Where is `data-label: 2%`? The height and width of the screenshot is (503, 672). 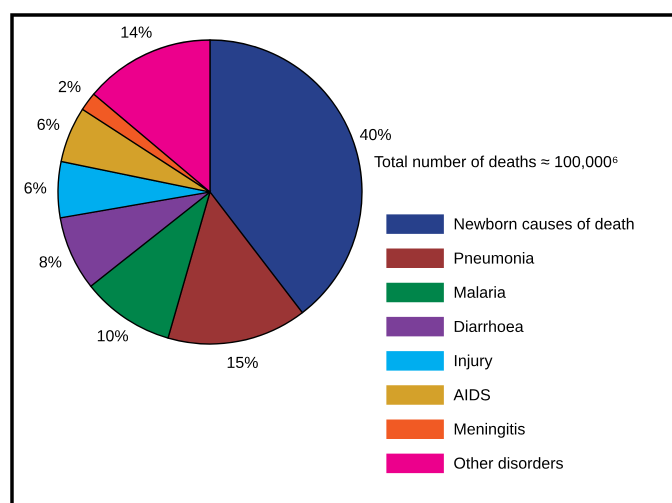
data-label: 2% is located at coordinates (69, 86).